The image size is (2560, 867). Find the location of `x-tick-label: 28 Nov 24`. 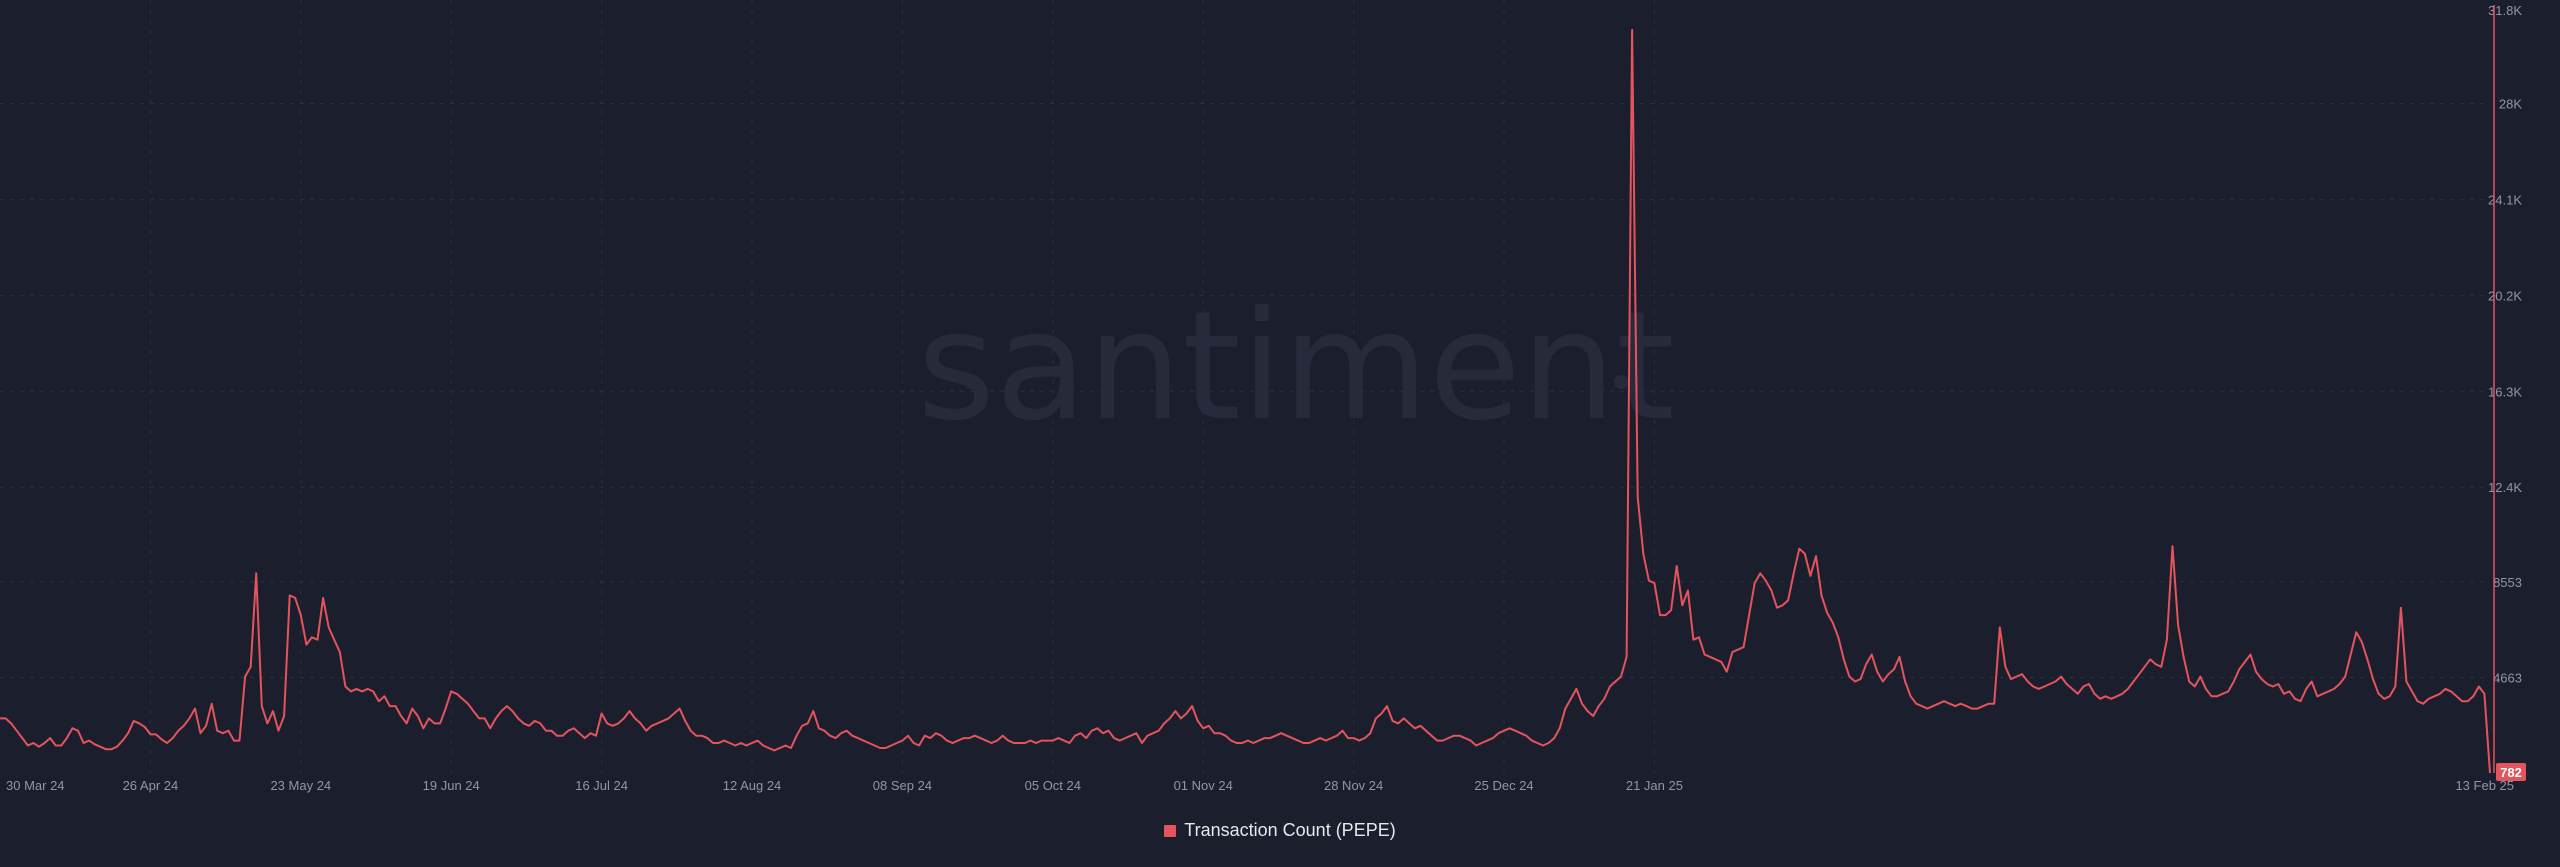

x-tick-label: 28 Nov 24 is located at coordinates (1353, 785).